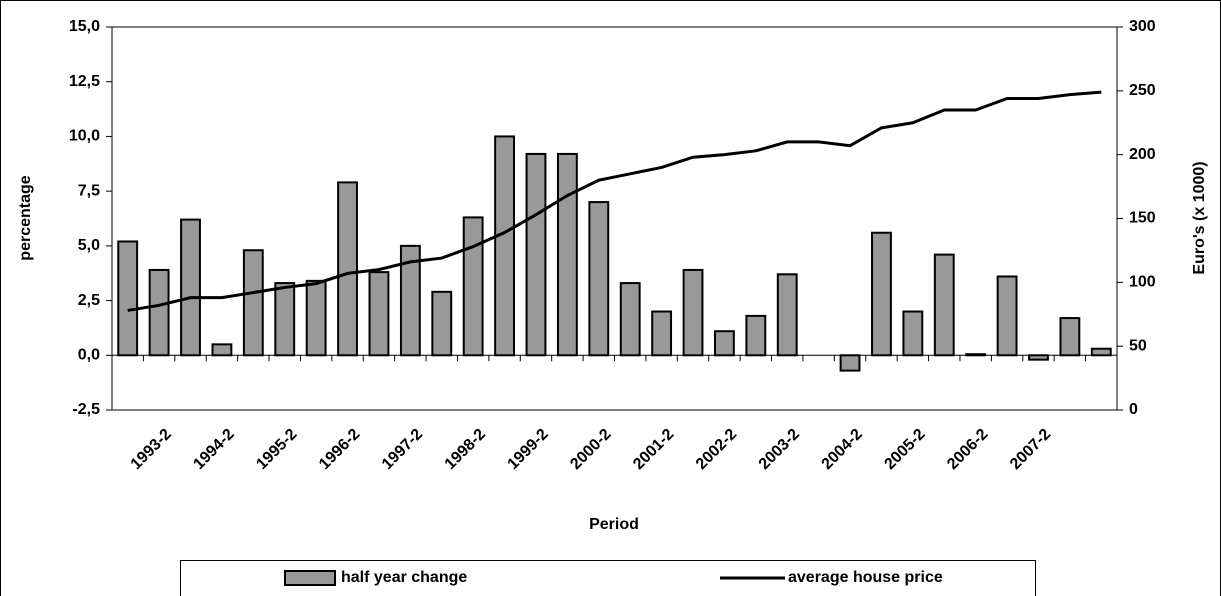 The image size is (1221, 596). I want to click on y2-tick-label: 150, so click(1142, 218).